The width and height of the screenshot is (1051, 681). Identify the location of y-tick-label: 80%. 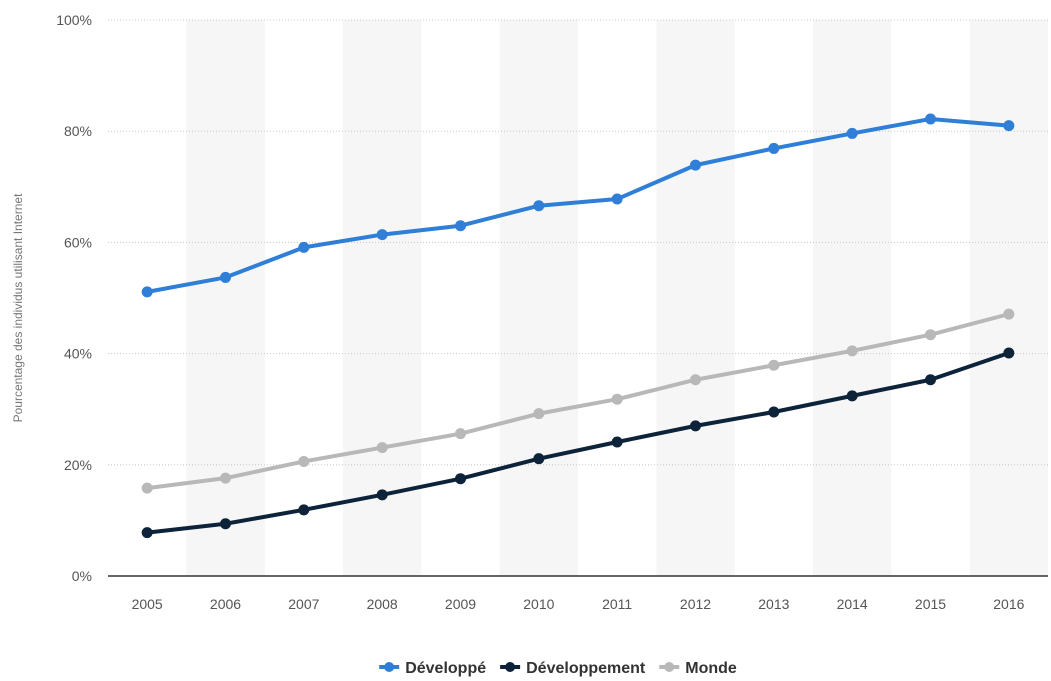
(78, 131).